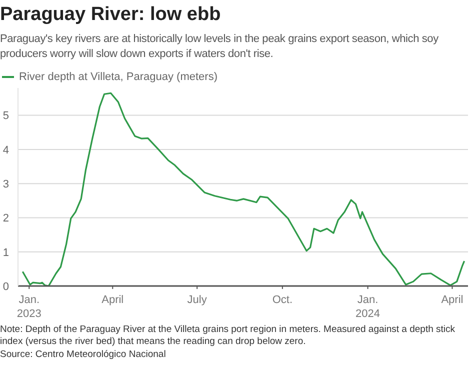  What do you see at coordinates (5, 252) in the screenshot?
I see `y-tick-label: 1` at bounding box center [5, 252].